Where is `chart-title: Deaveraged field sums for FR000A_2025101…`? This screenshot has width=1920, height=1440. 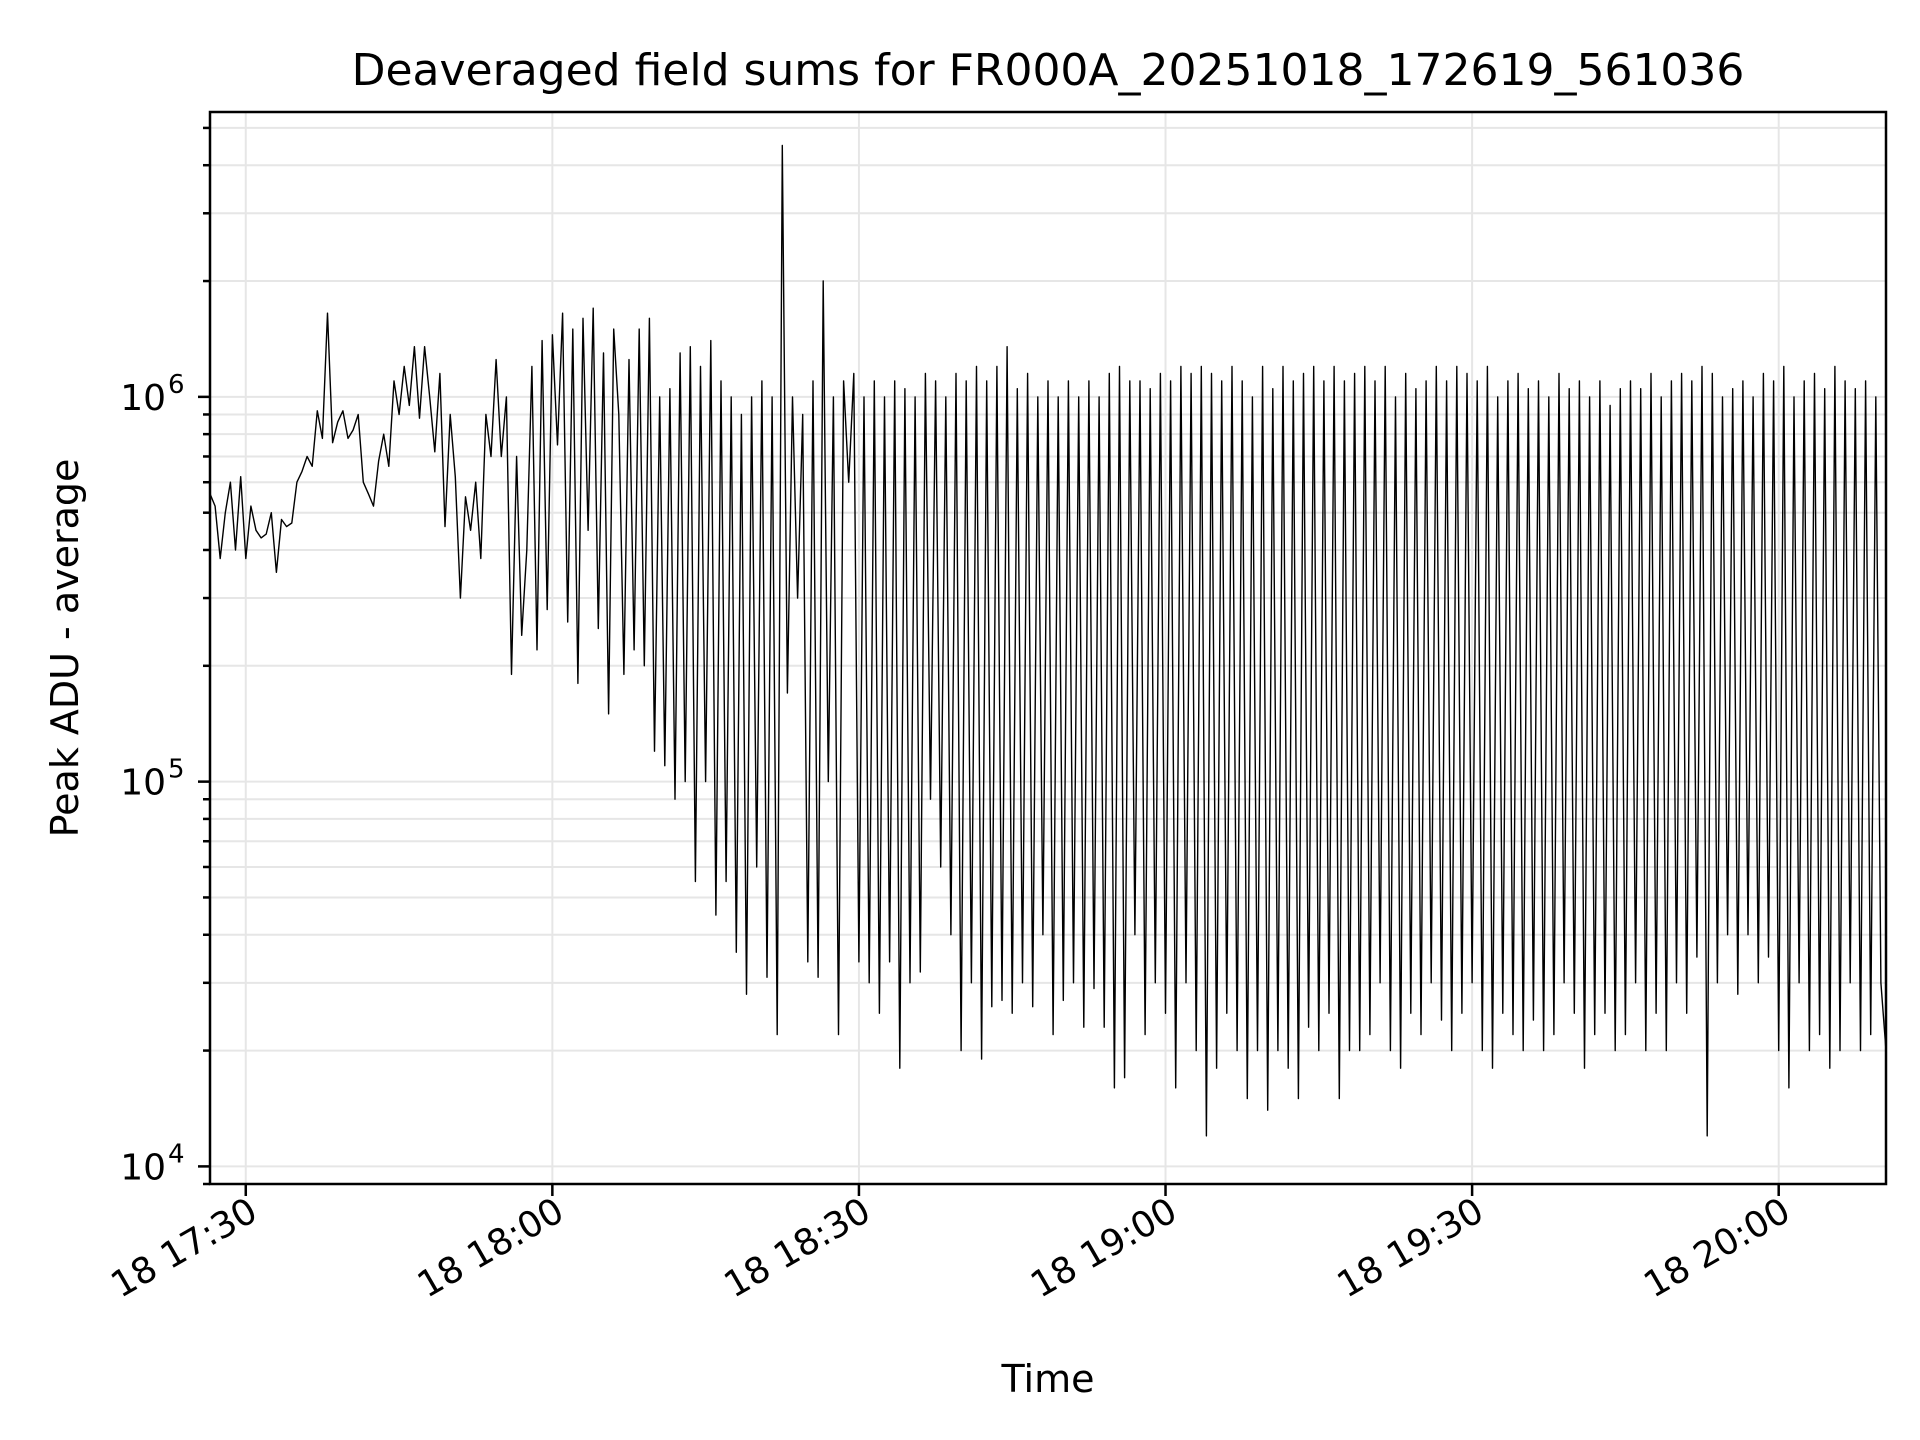
chart-title: Deaveraged field sums for FR000A_2025101… is located at coordinates (1048, 70).